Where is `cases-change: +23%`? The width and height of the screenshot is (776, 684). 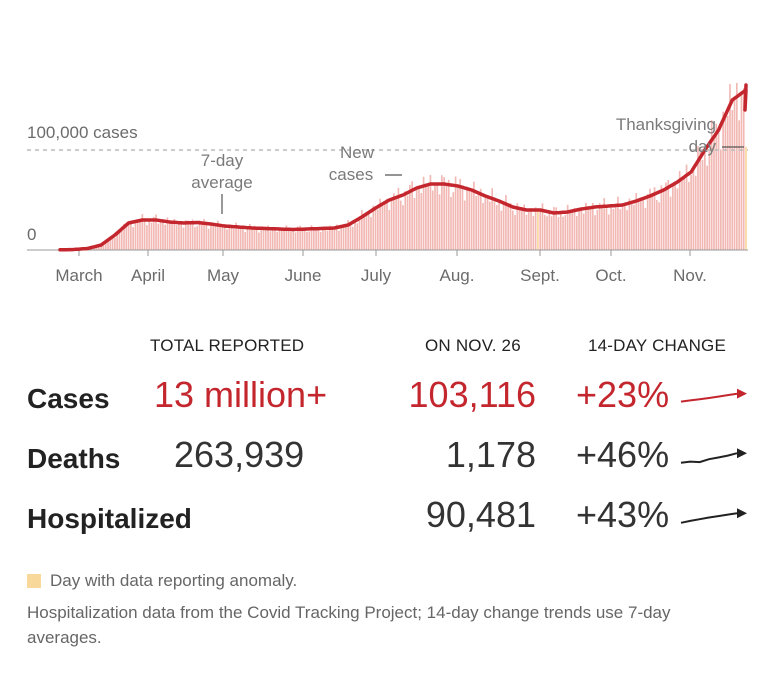 cases-change: +23% is located at coordinates (623, 394).